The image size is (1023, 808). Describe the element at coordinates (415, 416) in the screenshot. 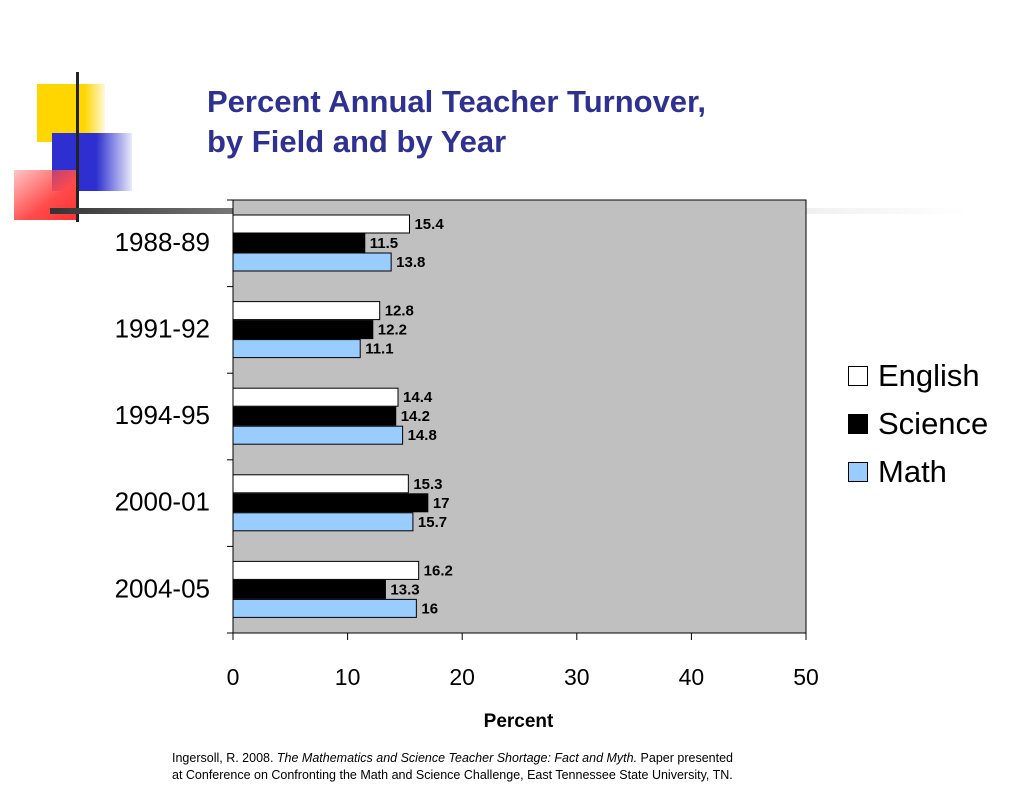

I see `data-label: 14.2` at that location.